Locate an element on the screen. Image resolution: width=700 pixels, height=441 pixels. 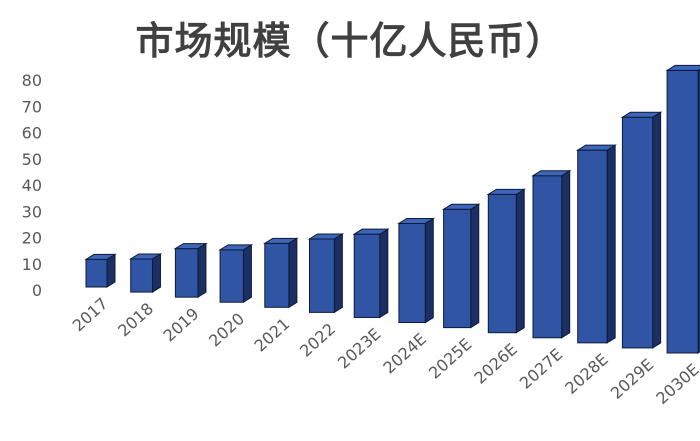
x-tick-label: 2021 is located at coordinates (272, 334).